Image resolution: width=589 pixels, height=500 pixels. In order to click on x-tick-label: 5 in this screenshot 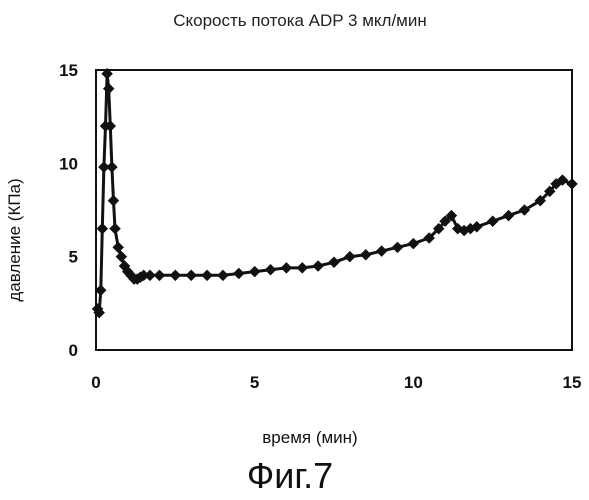, I will do `click(254, 382)`.